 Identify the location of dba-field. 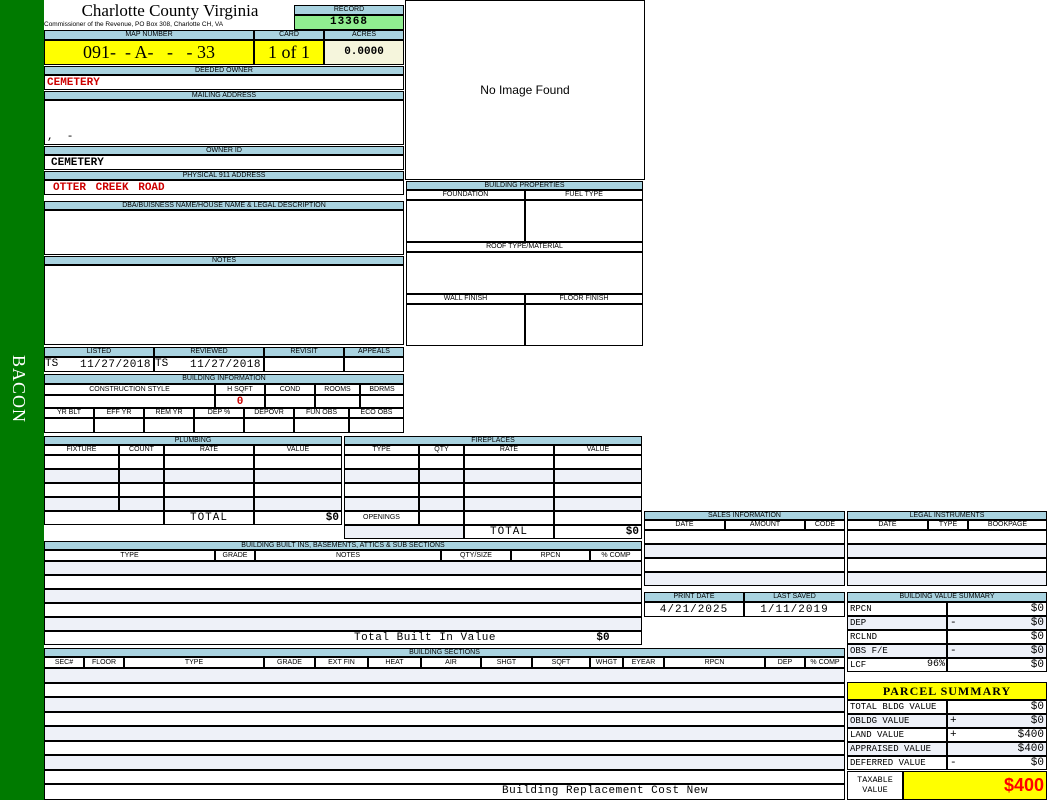
(224, 232).